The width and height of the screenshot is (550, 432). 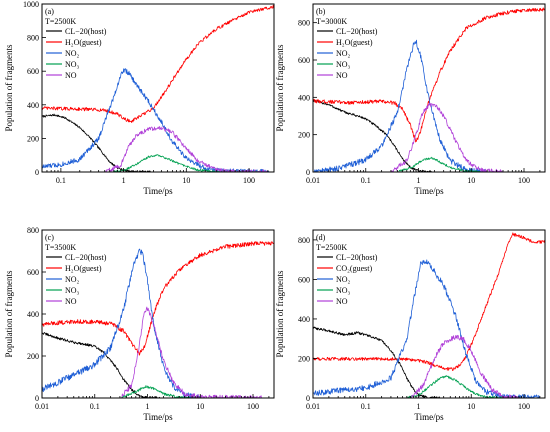 I want to click on panel-label: (a), so click(x=49, y=11).